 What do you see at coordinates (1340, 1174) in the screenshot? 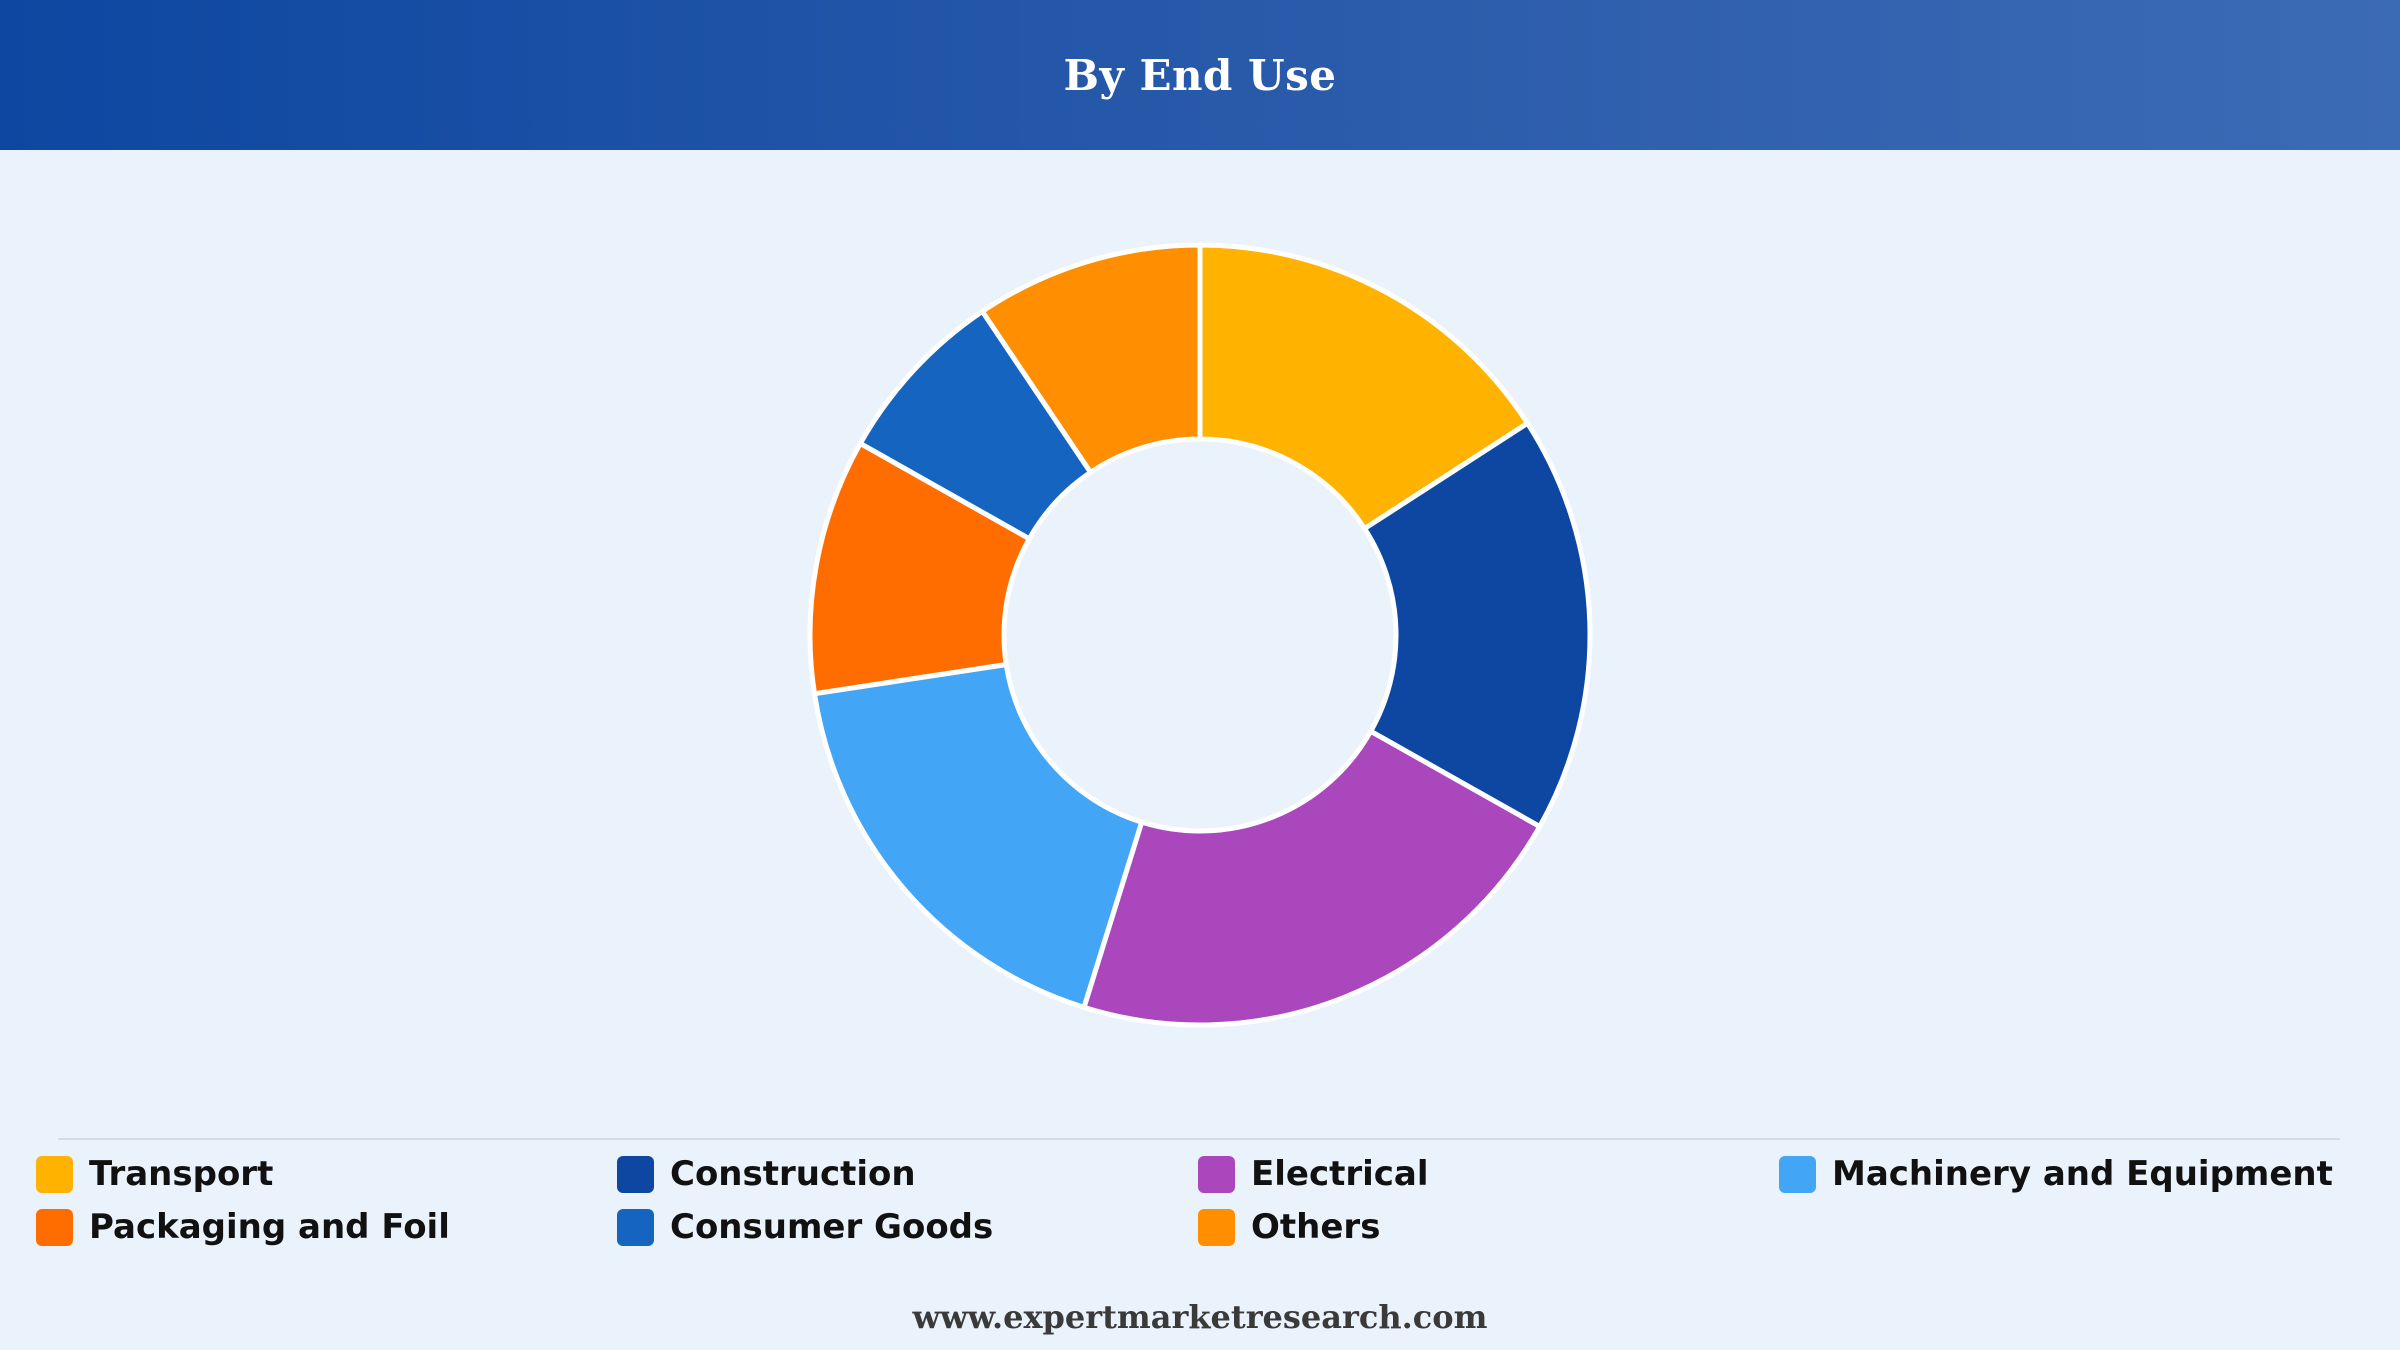
I see `legend-label-electrical: Electrical` at bounding box center [1340, 1174].